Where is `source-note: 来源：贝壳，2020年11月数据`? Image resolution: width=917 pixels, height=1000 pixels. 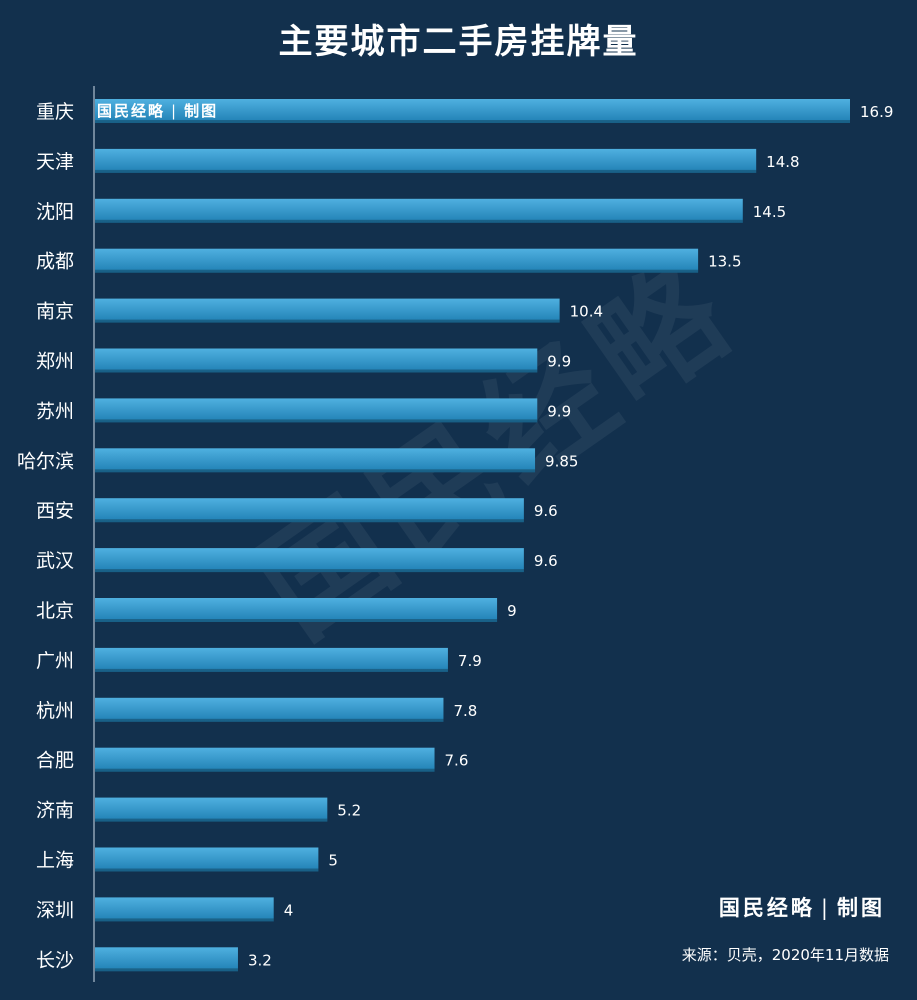
source-note: 来源：贝壳，2020年11月数据 is located at coordinates (785, 955).